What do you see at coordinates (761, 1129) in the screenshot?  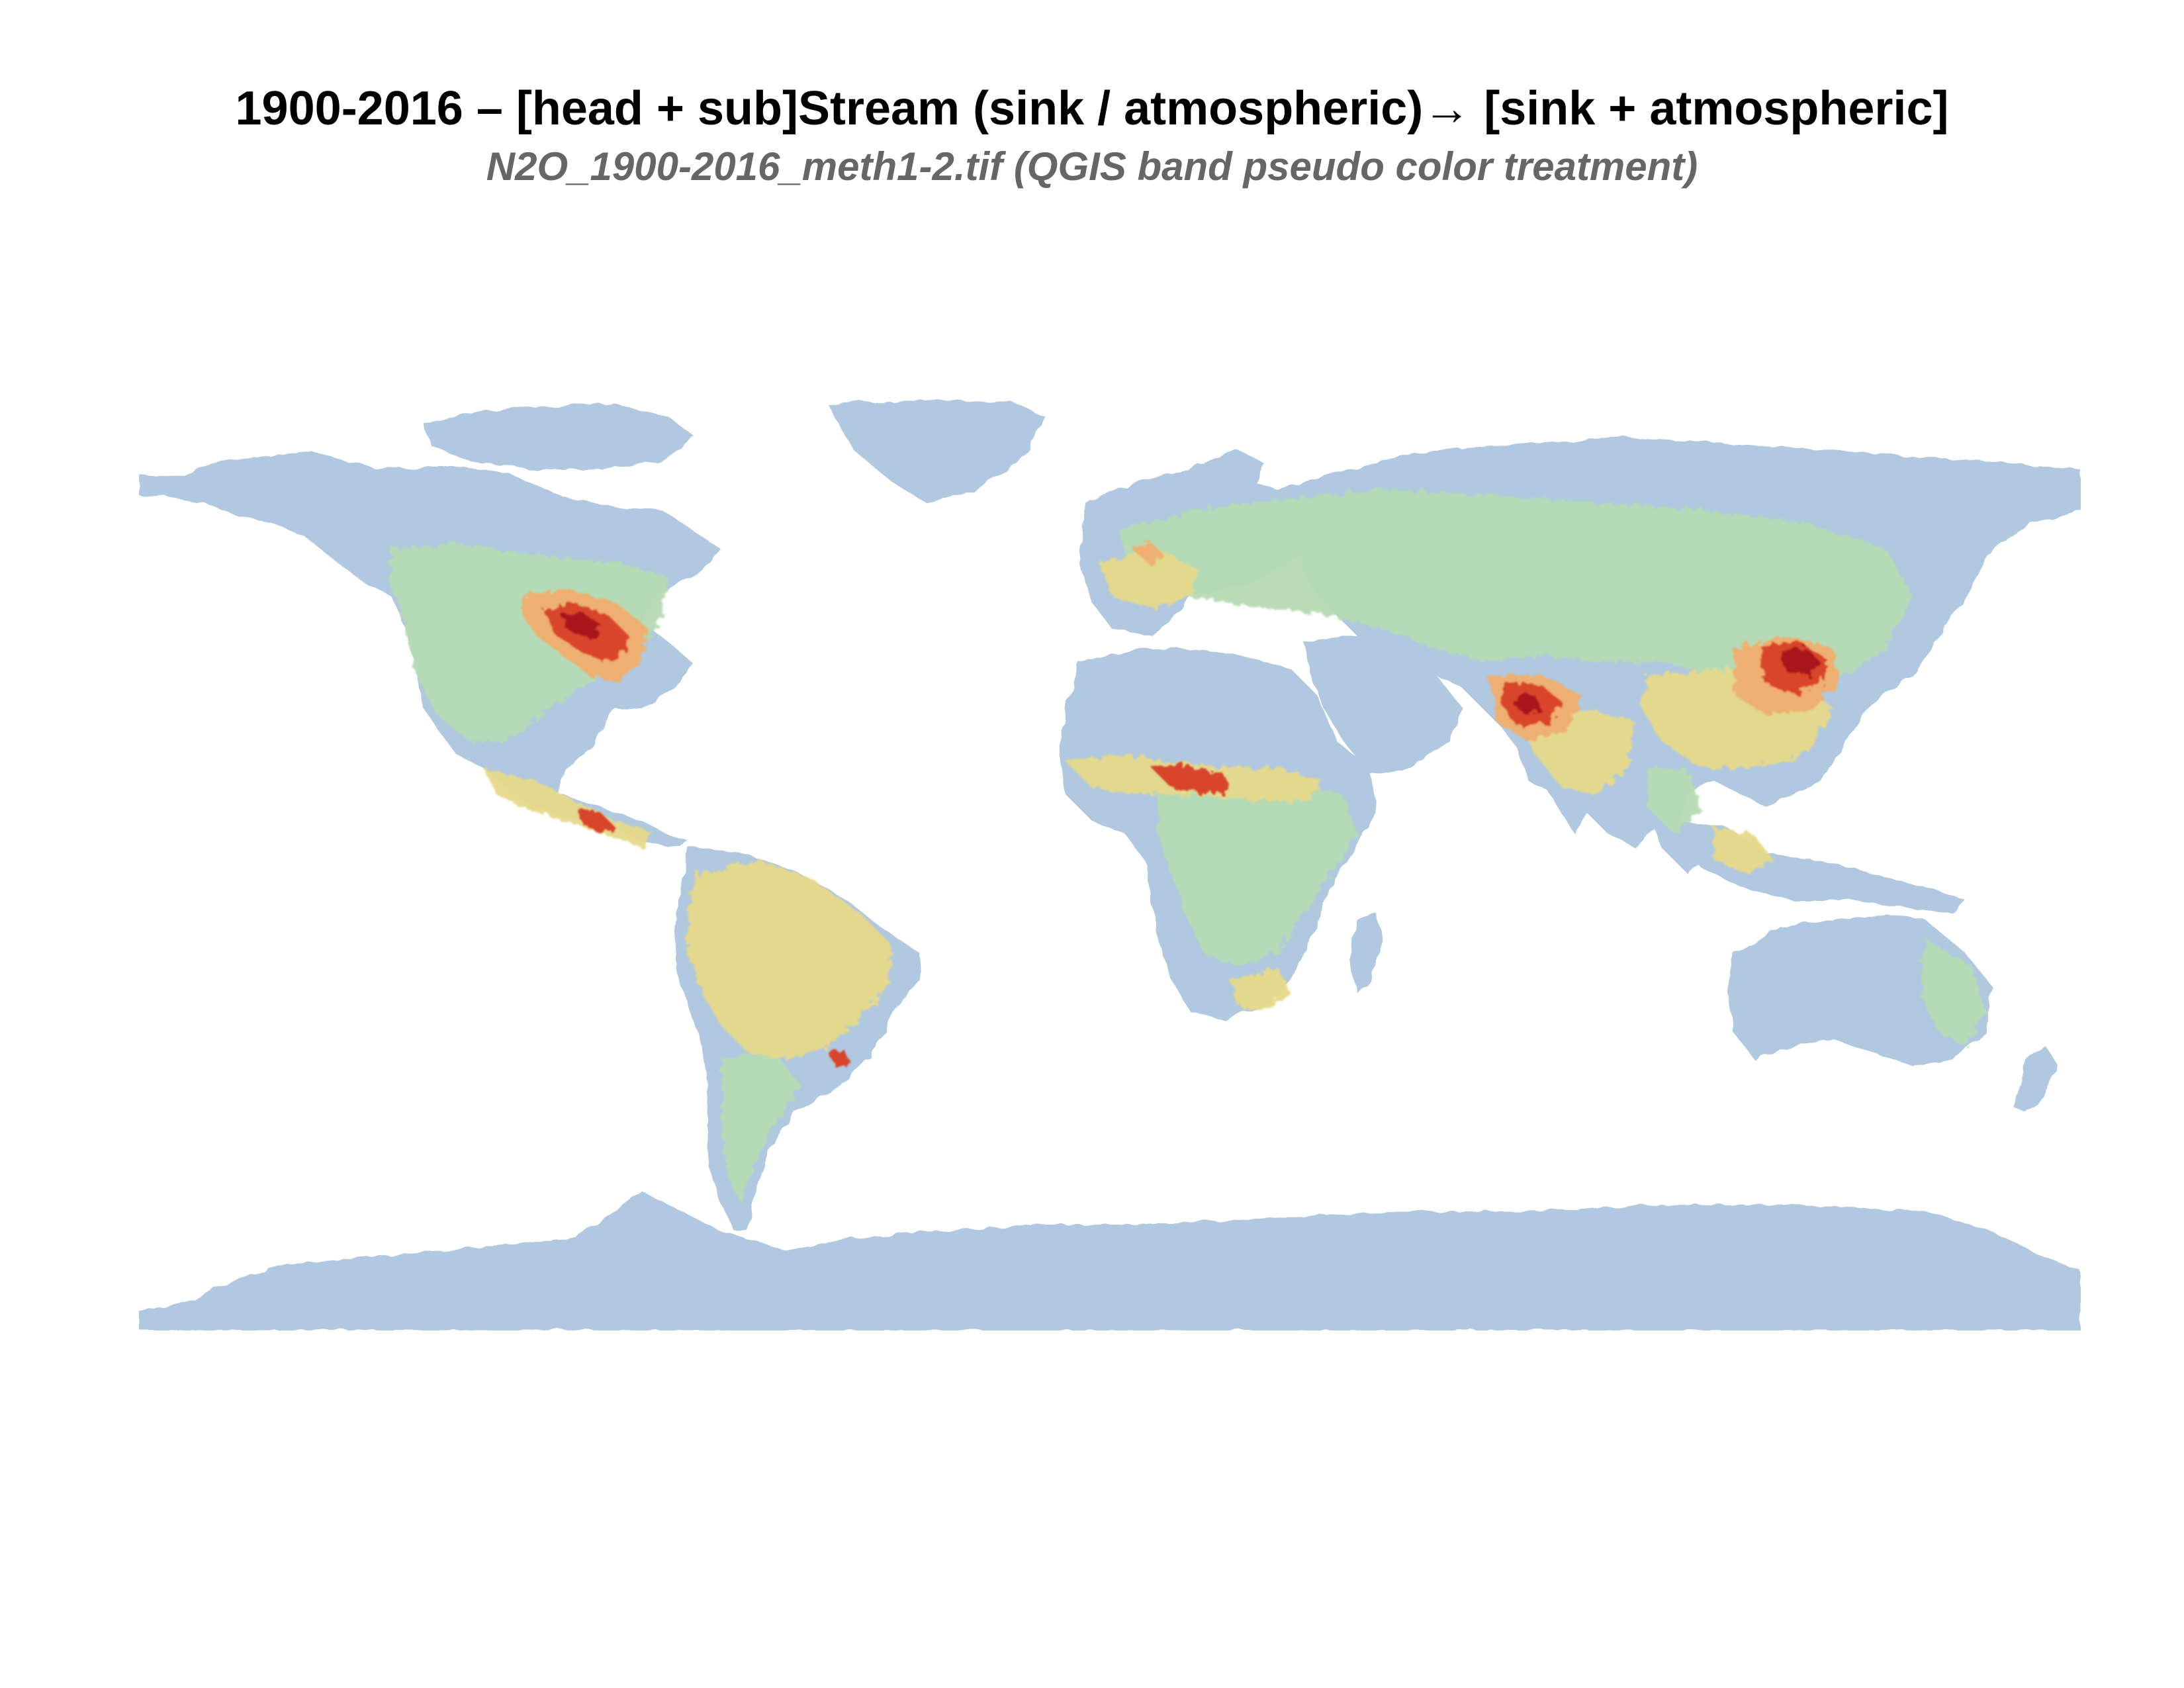 I see `region-low-mid-south-america` at bounding box center [761, 1129].